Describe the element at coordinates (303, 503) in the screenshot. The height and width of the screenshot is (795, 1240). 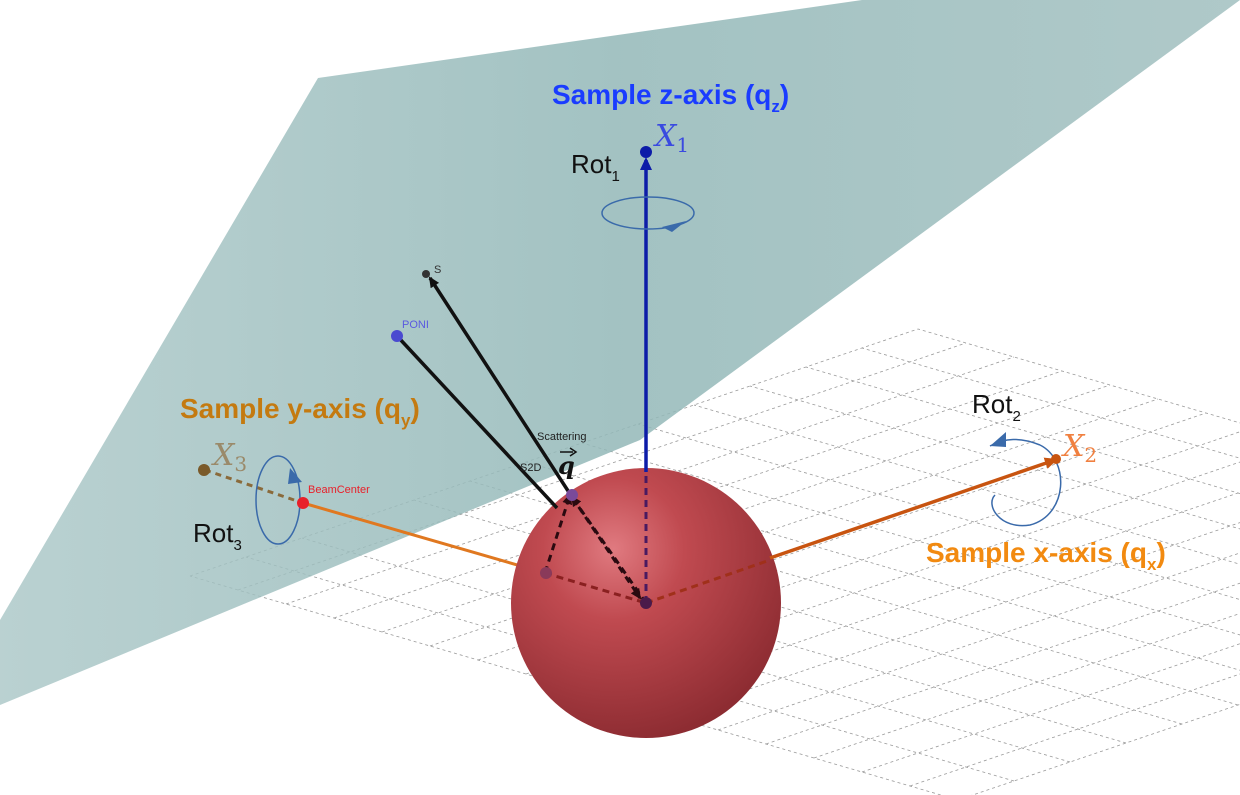
I see `beam-center-point` at that location.